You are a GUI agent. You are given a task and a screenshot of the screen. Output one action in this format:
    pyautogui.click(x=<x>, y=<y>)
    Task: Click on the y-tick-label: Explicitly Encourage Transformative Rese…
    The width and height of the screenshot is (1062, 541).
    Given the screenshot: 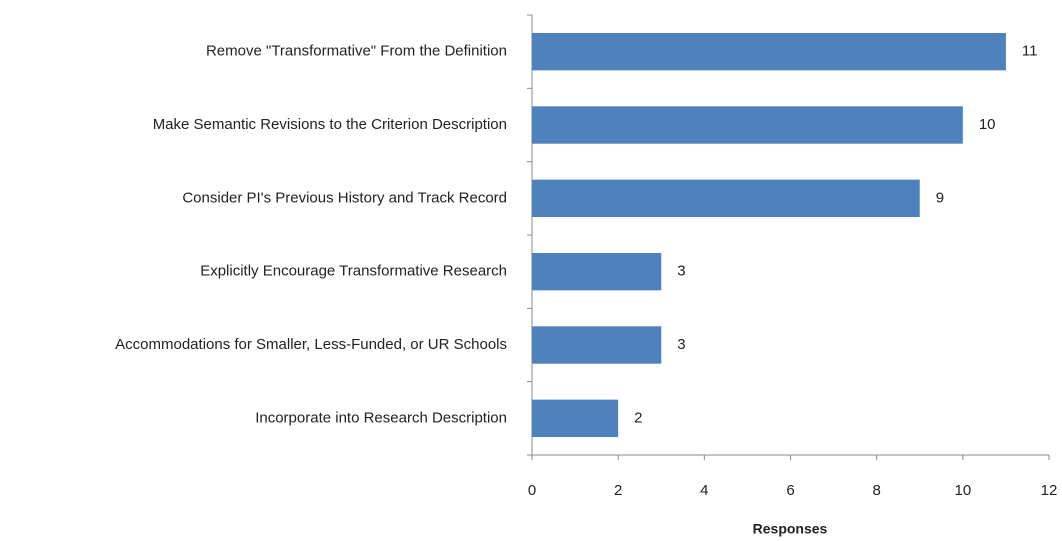 What is the action you would take?
    pyautogui.click(x=353, y=271)
    